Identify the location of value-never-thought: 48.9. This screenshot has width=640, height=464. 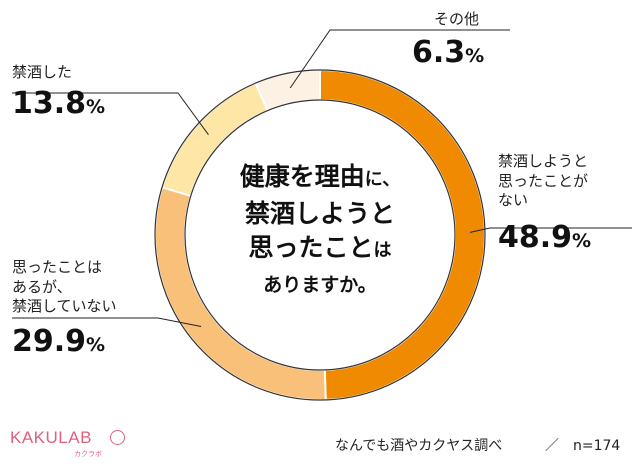
(535, 237).